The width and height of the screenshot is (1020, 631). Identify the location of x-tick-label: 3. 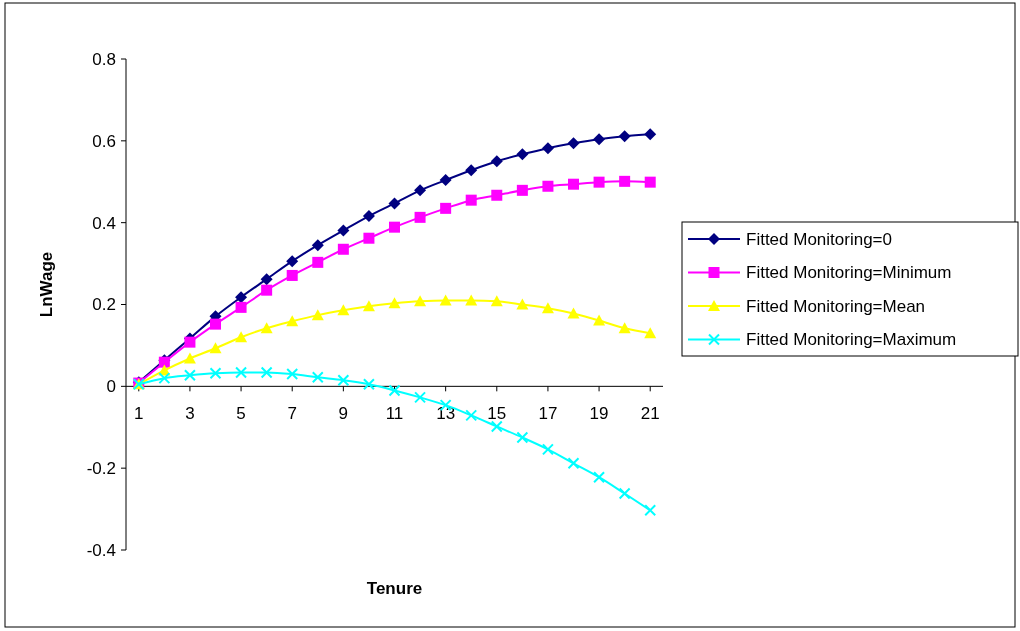
(190, 414).